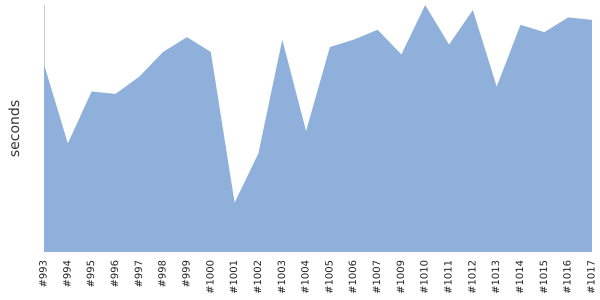  Describe the element at coordinates (520, 277) in the screenshot. I see `x-tick-label: #1014` at that location.